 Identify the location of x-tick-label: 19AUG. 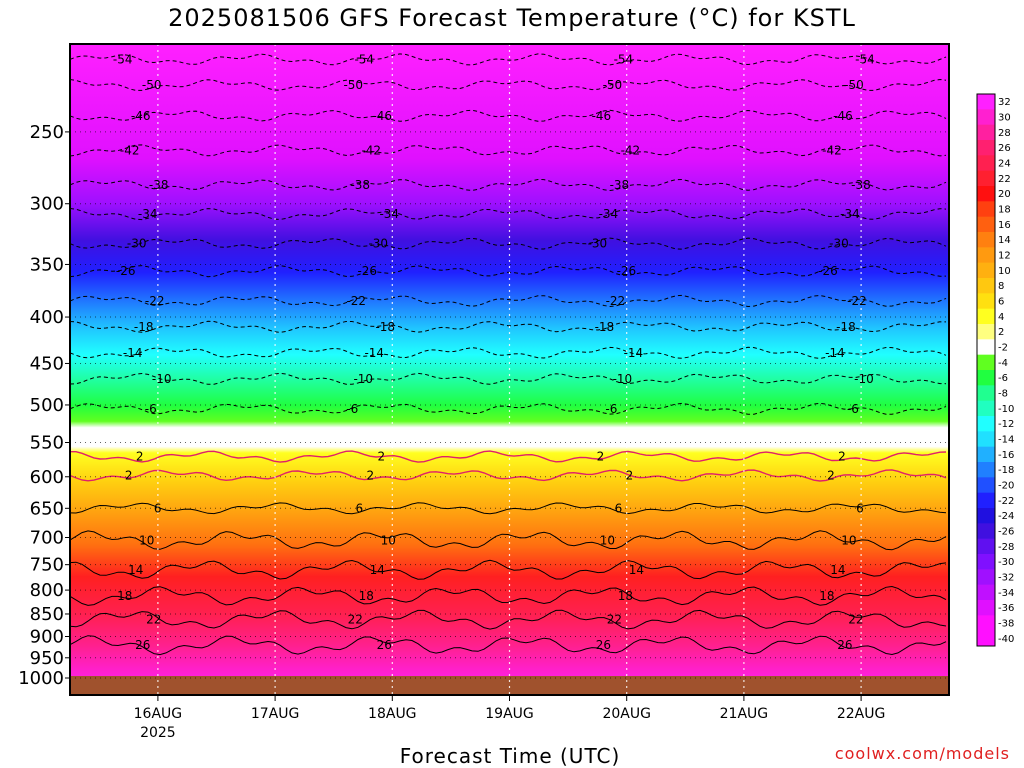
(509, 714).